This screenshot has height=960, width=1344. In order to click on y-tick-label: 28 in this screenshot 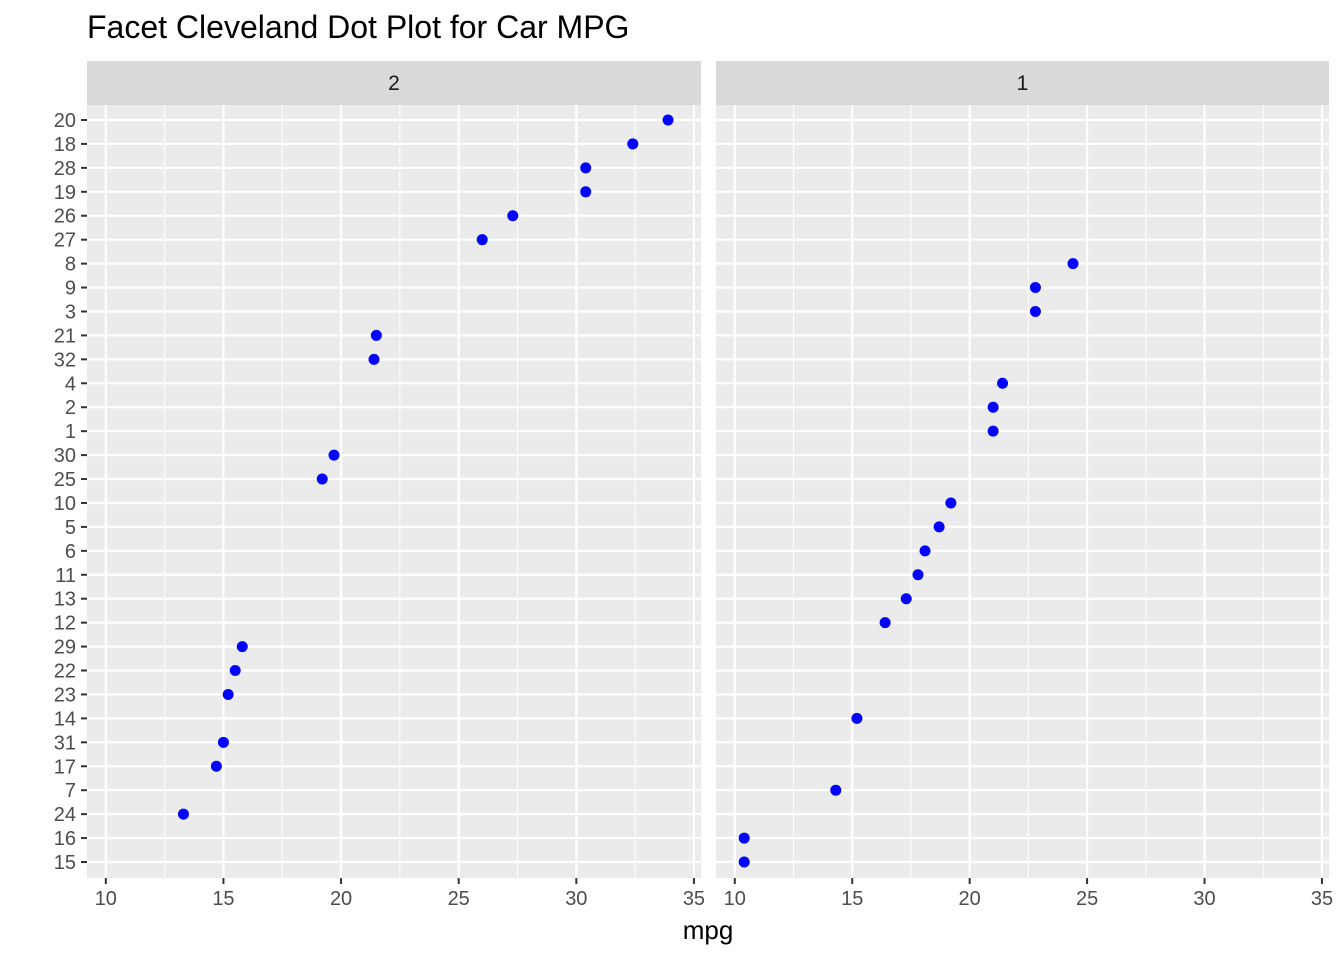, I will do `click(65, 169)`.